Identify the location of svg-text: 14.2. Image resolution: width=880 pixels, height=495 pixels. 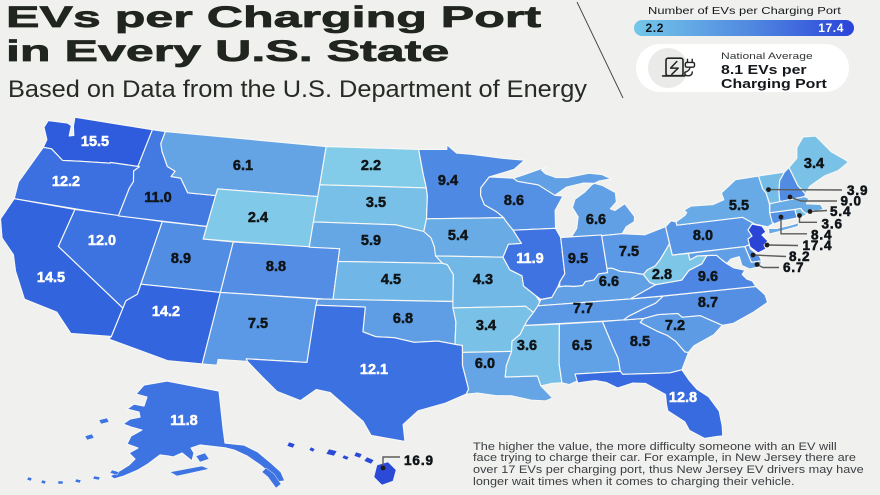
(166, 312).